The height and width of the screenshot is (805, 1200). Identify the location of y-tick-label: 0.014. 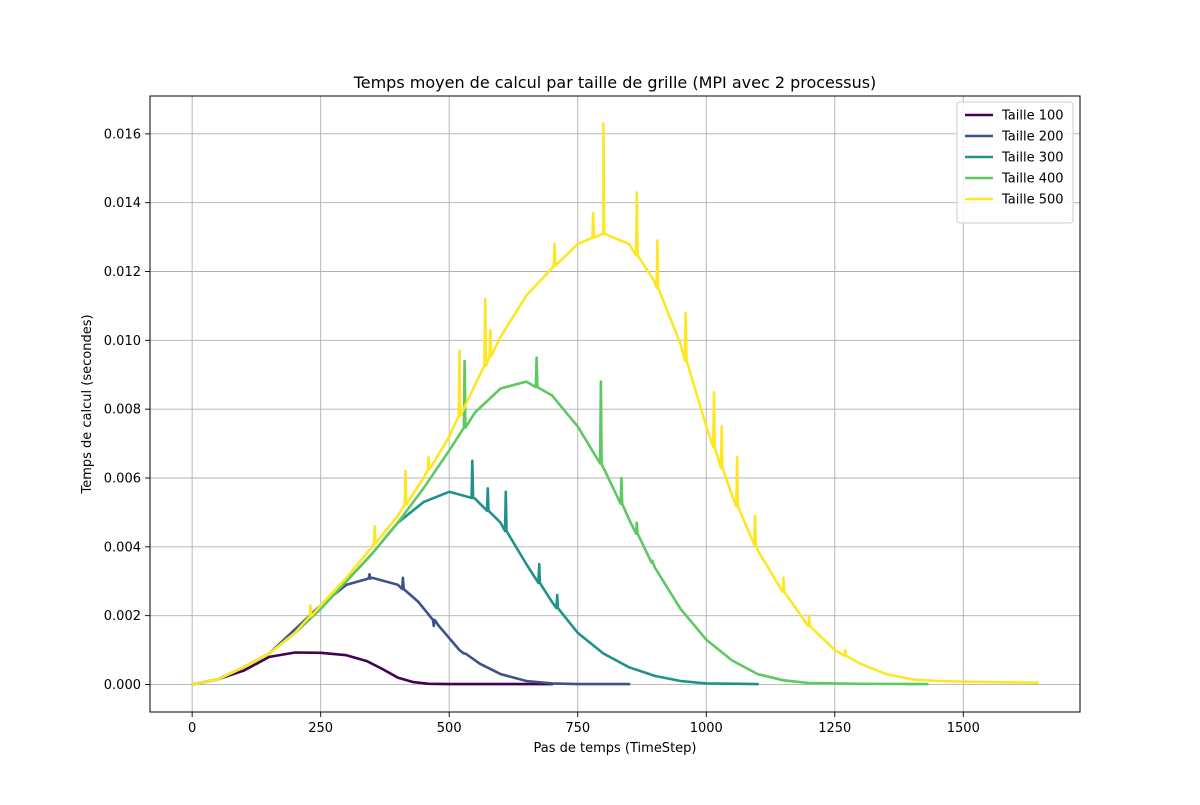
(122, 203).